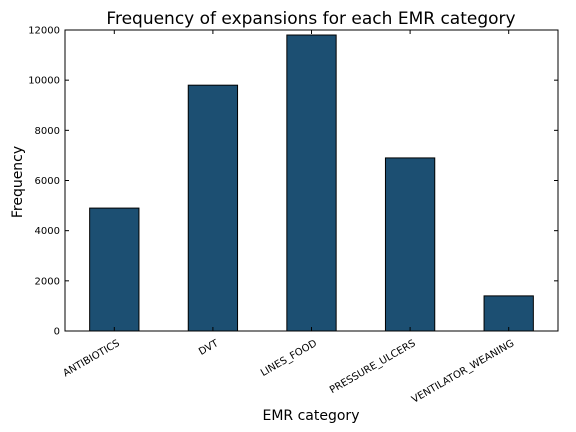 This screenshot has height=432, width=576. I want to click on y-tick-label: 8000, so click(47, 131).